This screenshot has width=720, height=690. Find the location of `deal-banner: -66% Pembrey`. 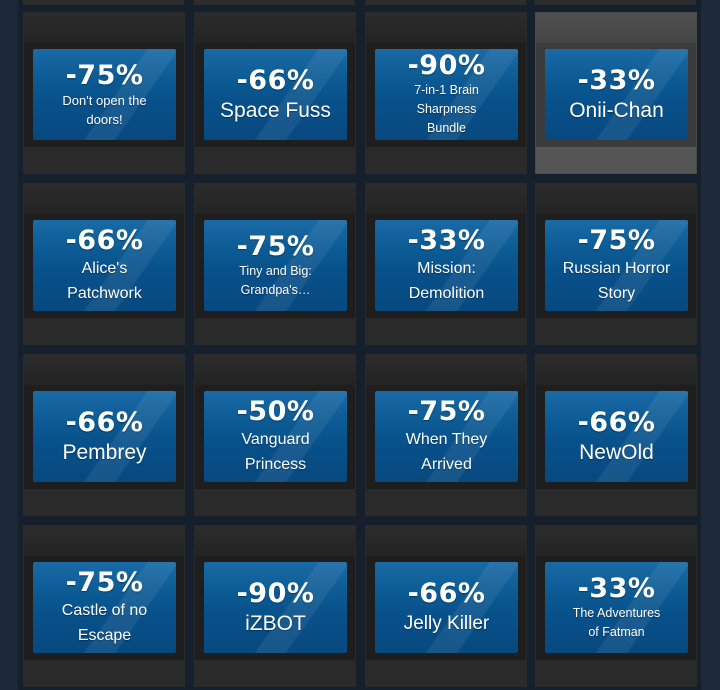

deal-banner: -66% Pembrey is located at coordinates (104, 436).